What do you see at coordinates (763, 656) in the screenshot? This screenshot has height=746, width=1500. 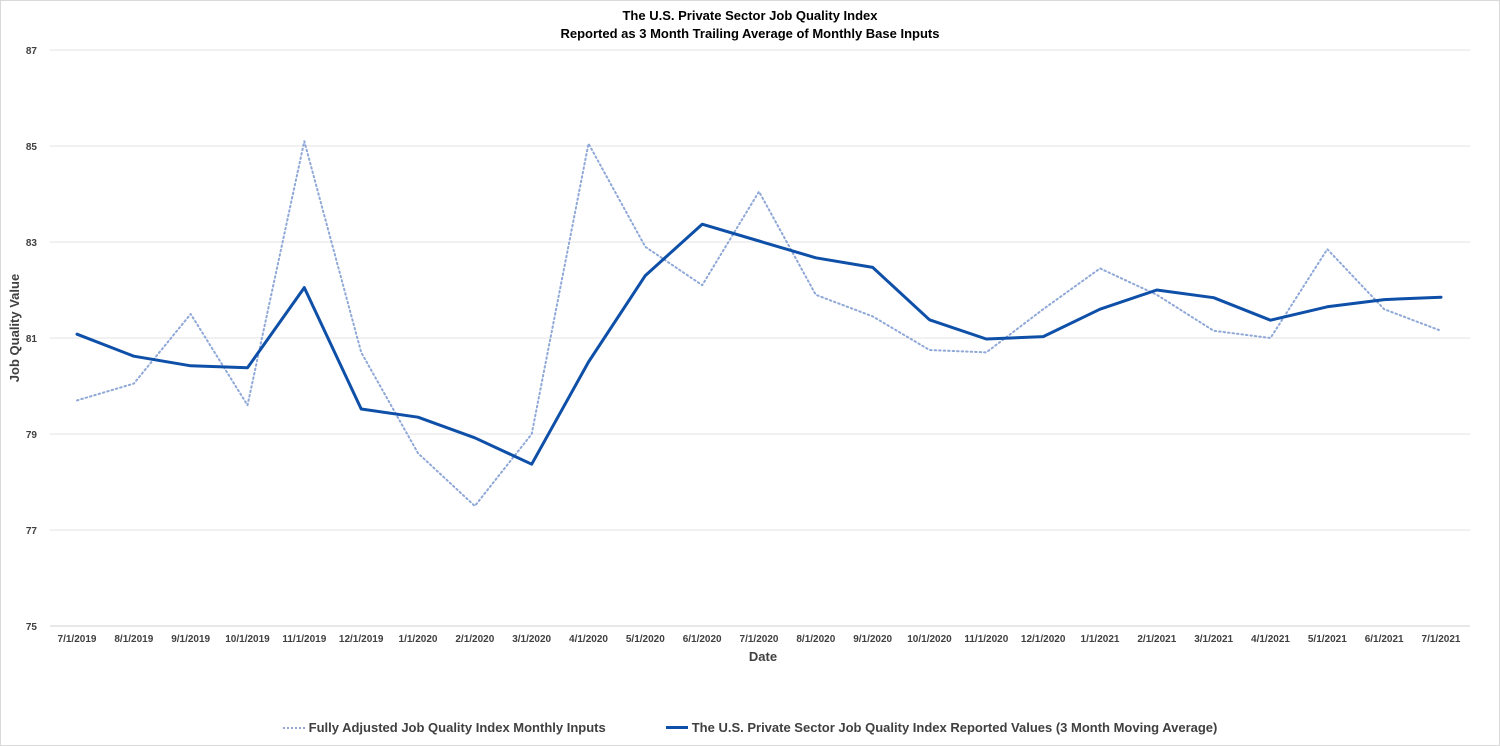 I see `x-axis-title: Date` at bounding box center [763, 656].